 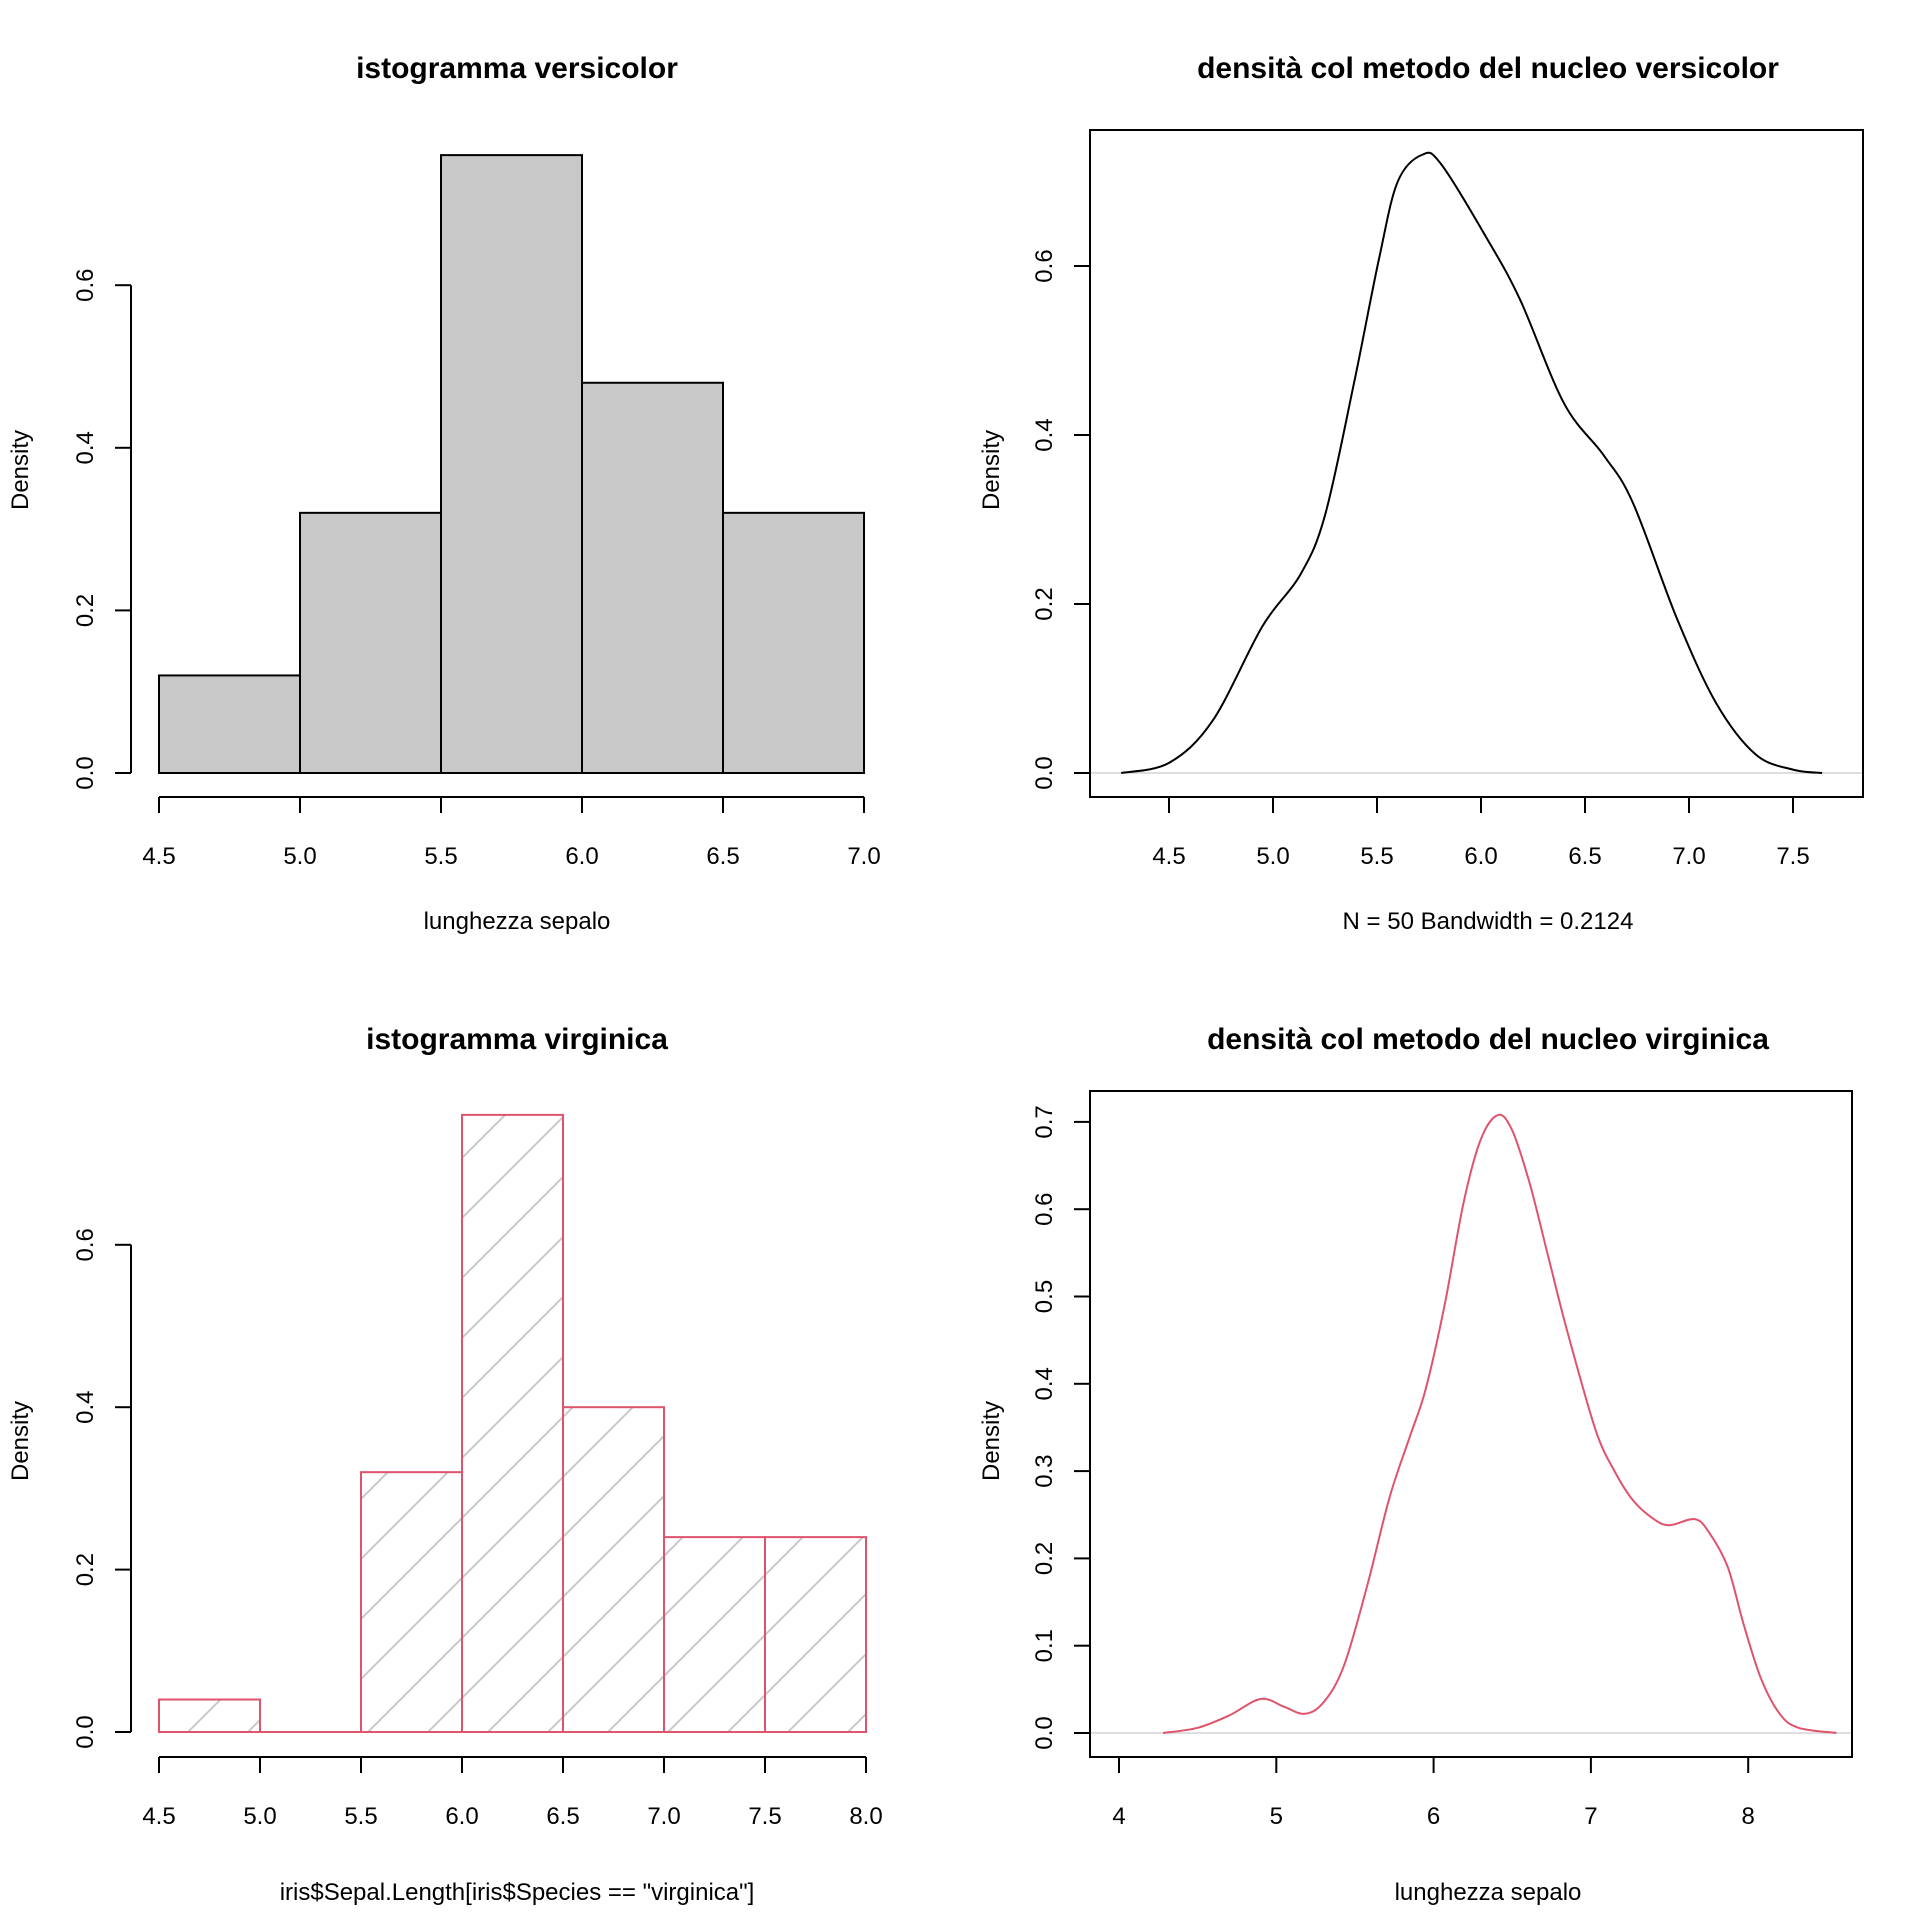 I want to click on y-tick-label: 0.7, so click(x=1044, y=1121).